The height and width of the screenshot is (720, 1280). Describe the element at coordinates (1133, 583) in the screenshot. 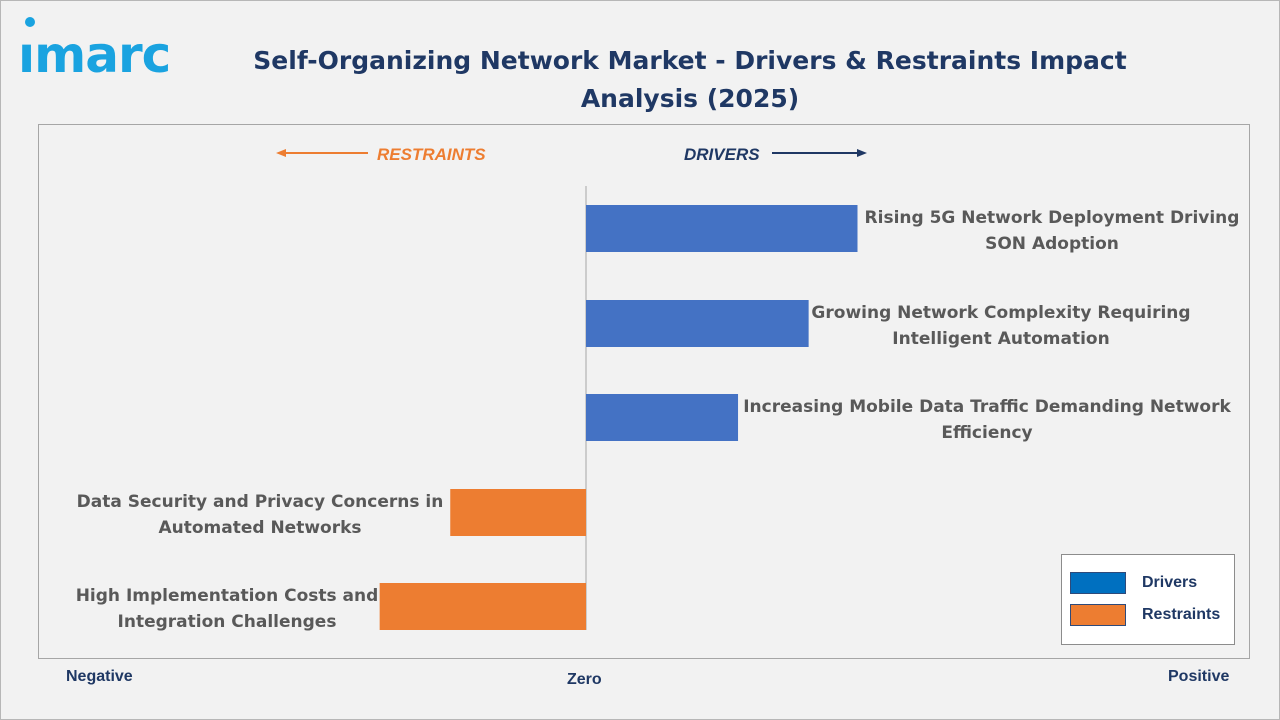

I see `legend-item-drivers: Drivers` at that location.